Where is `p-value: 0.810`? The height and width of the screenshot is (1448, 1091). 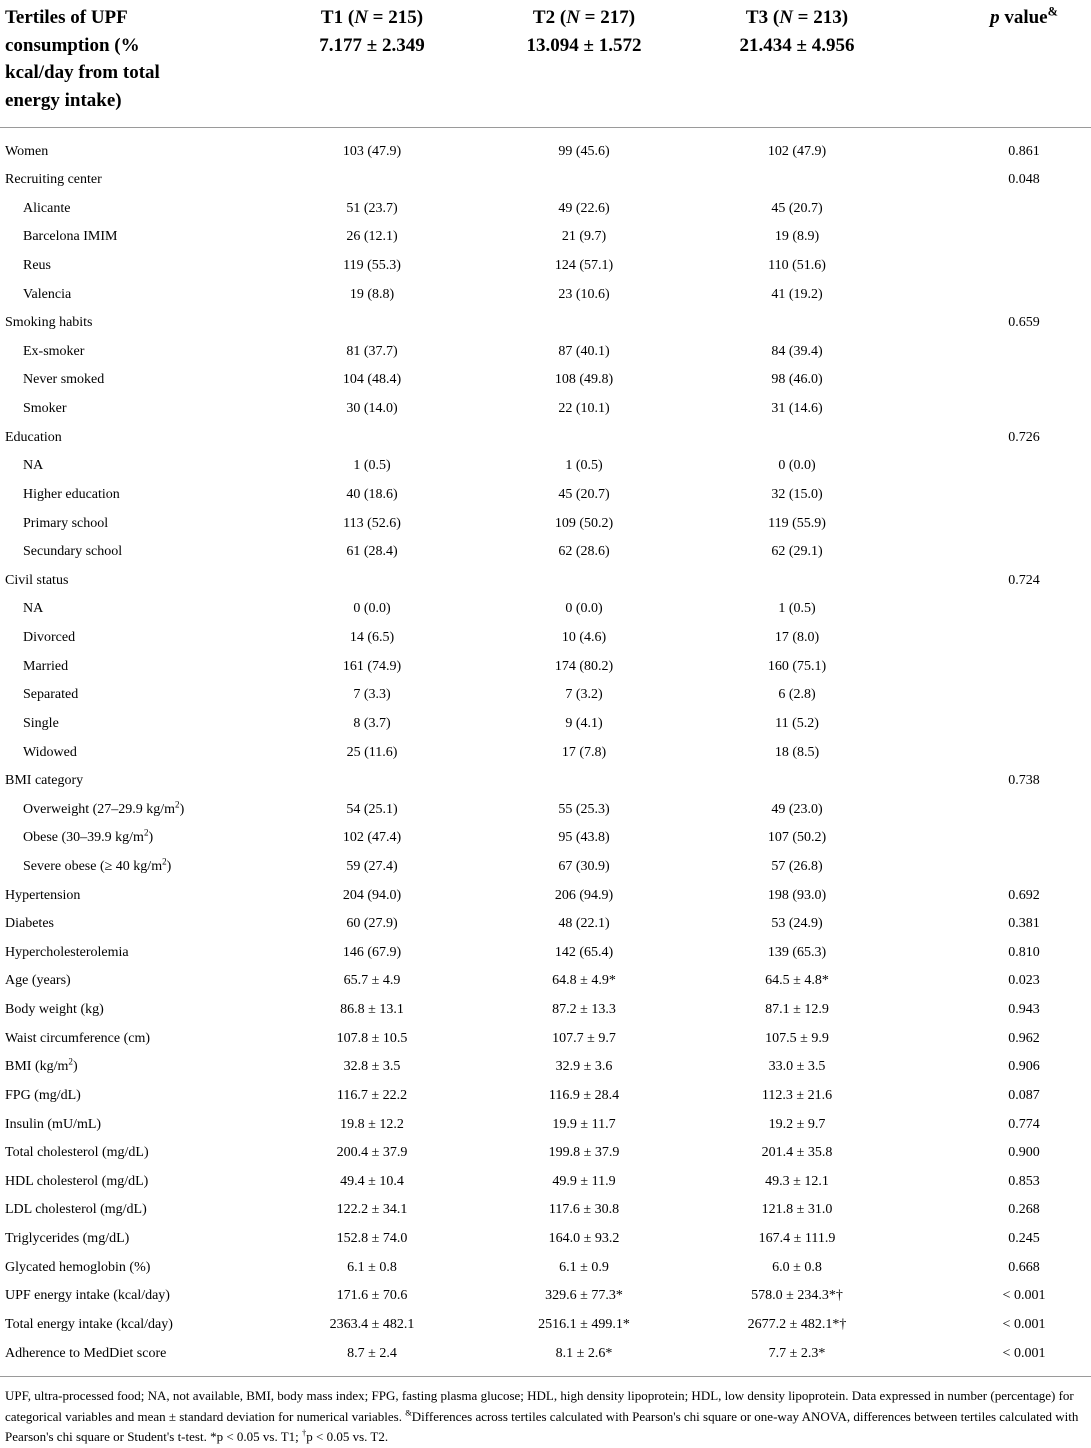
p-value: 0.810 is located at coordinates (1024, 952).